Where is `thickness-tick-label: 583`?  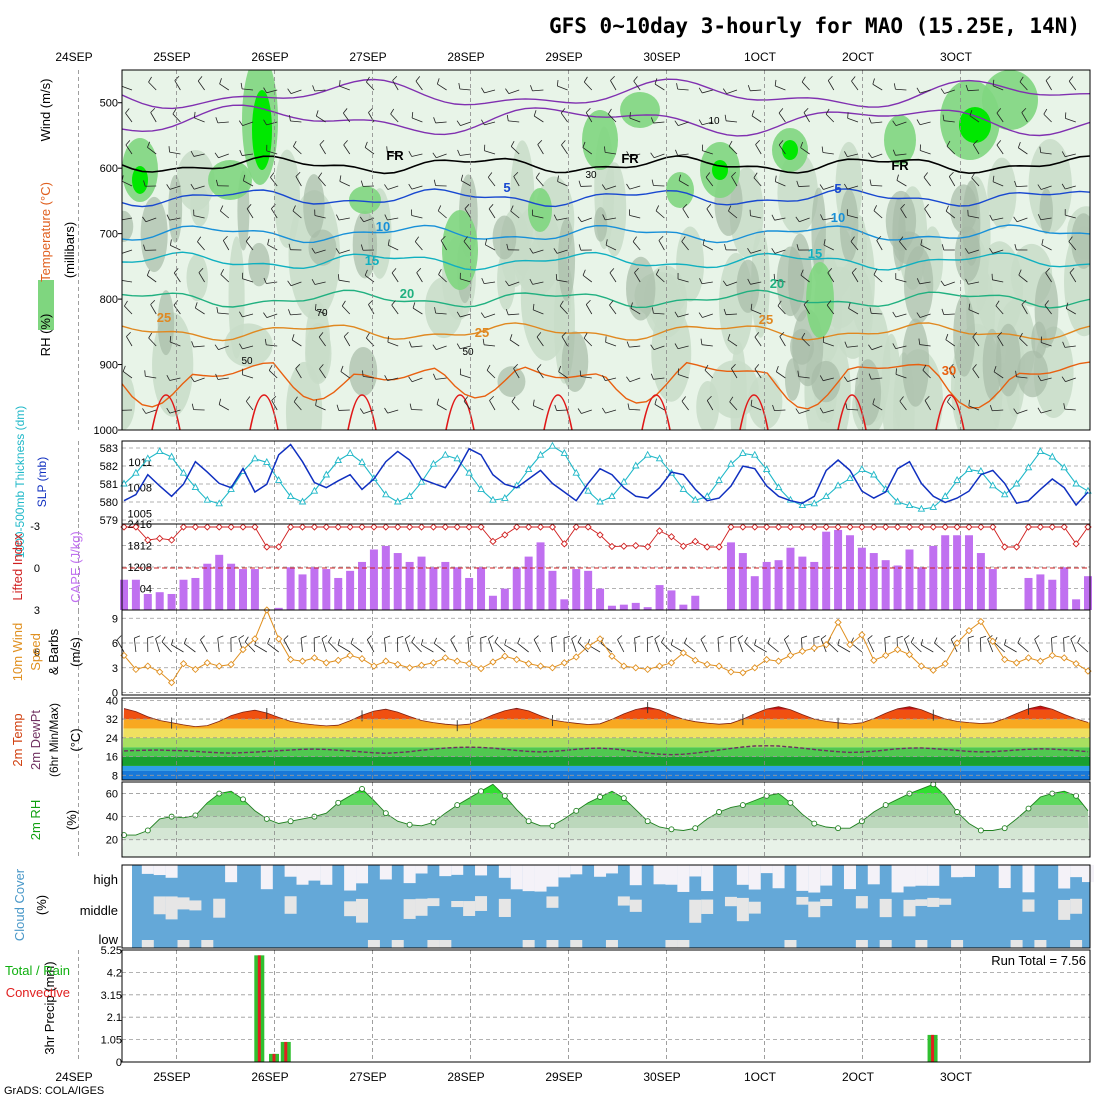 thickness-tick-label: 583 is located at coordinates (109, 449).